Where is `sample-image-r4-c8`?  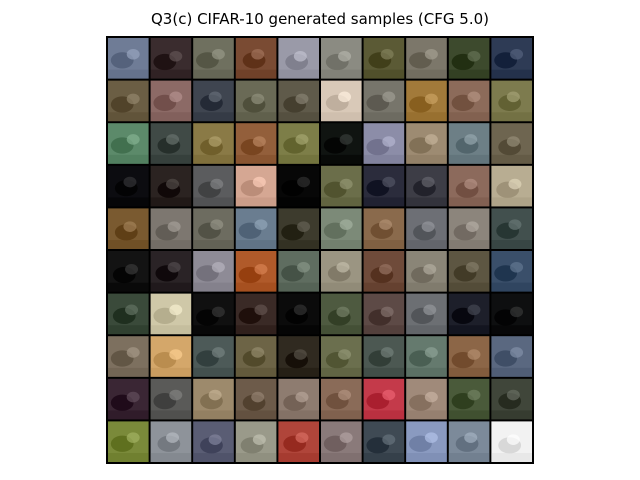
sample-image-r4-c8 is located at coordinates (426, 186).